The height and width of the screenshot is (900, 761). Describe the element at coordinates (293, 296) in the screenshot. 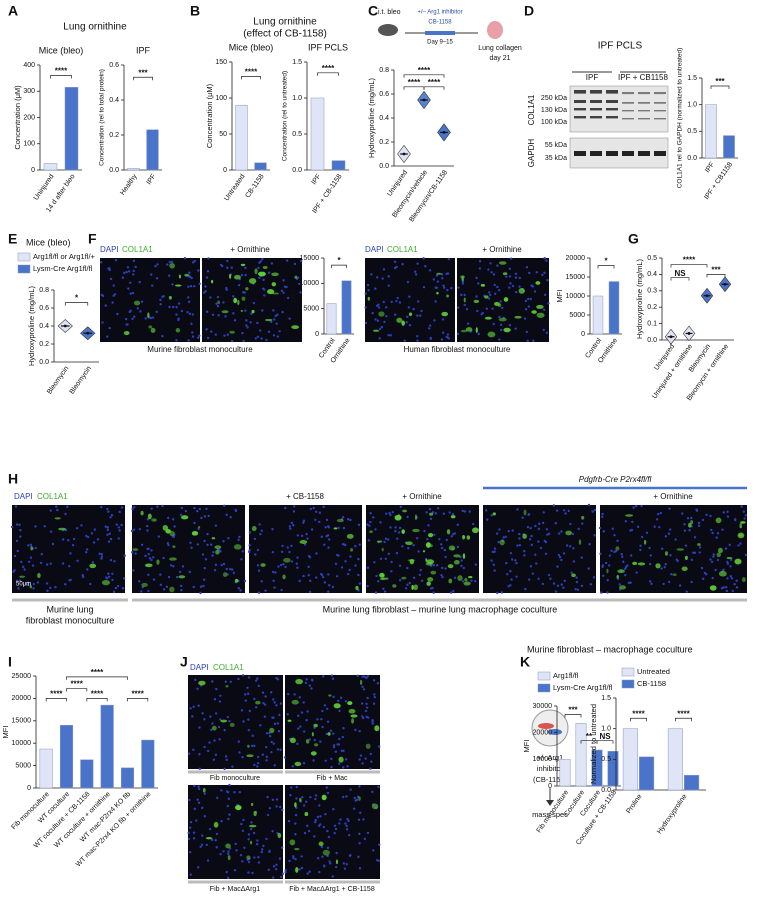

I see `y-axis-label: MFI` at that location.